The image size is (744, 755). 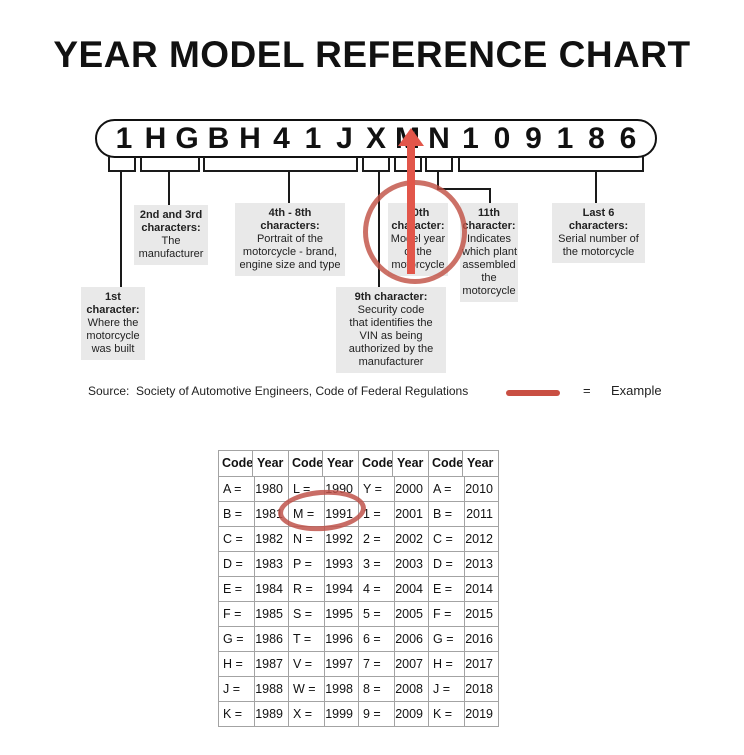 I want to click on vin-character: 0, so click(x=502, y=138).